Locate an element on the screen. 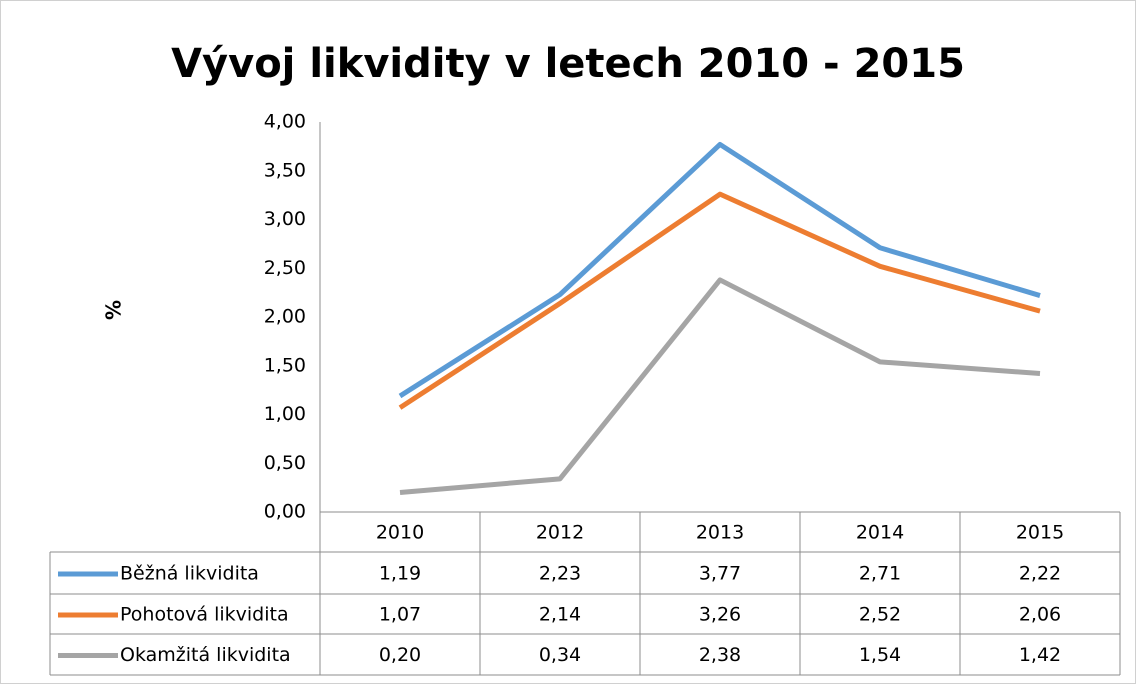 The height and width of the screenshot is (684, 1136). data-label: 3,77 is located at coordinates (720, 574).